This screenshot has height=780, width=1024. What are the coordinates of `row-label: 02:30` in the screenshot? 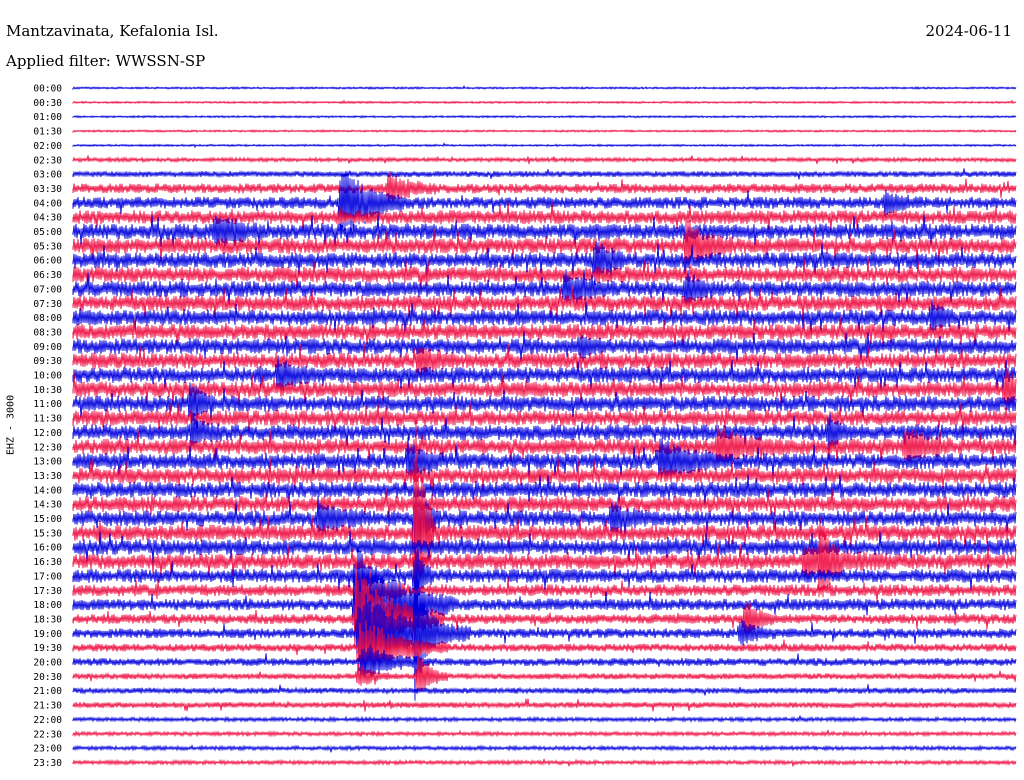 It's located at (47, 160).